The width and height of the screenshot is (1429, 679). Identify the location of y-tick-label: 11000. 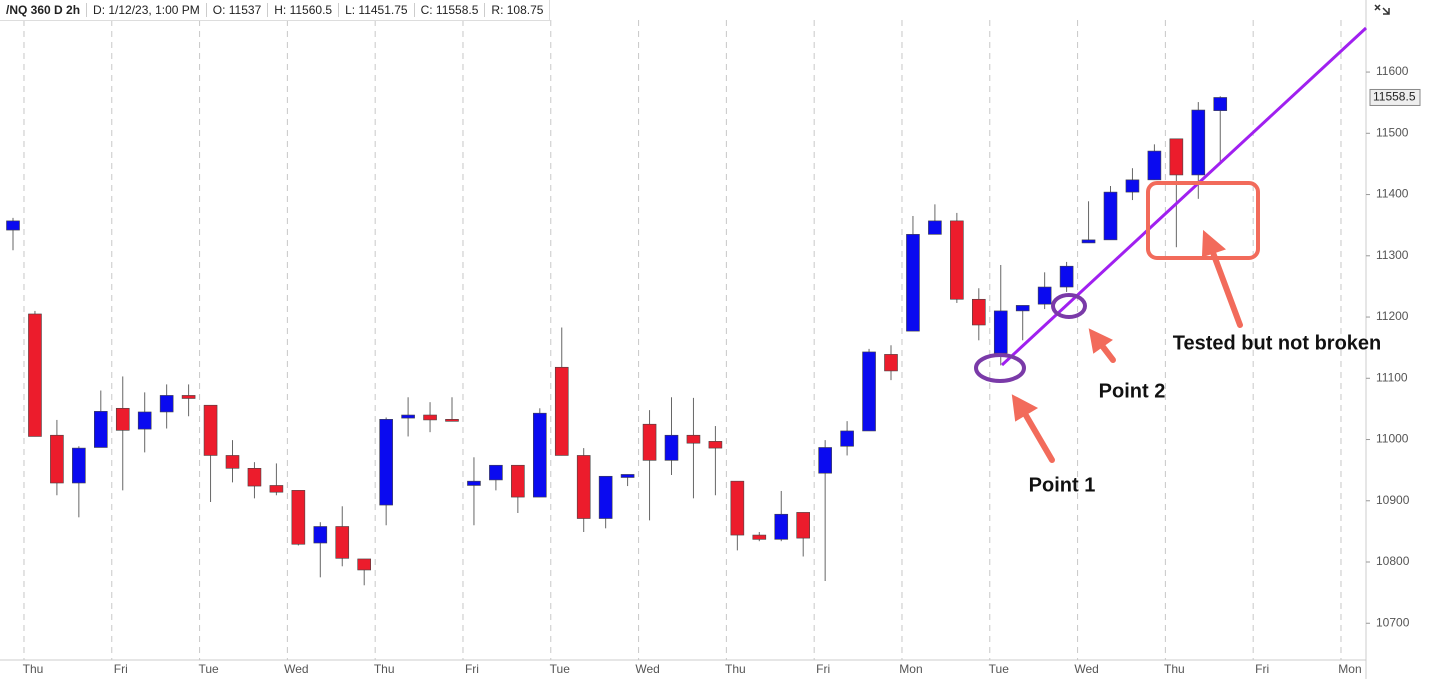
(1392, 439).